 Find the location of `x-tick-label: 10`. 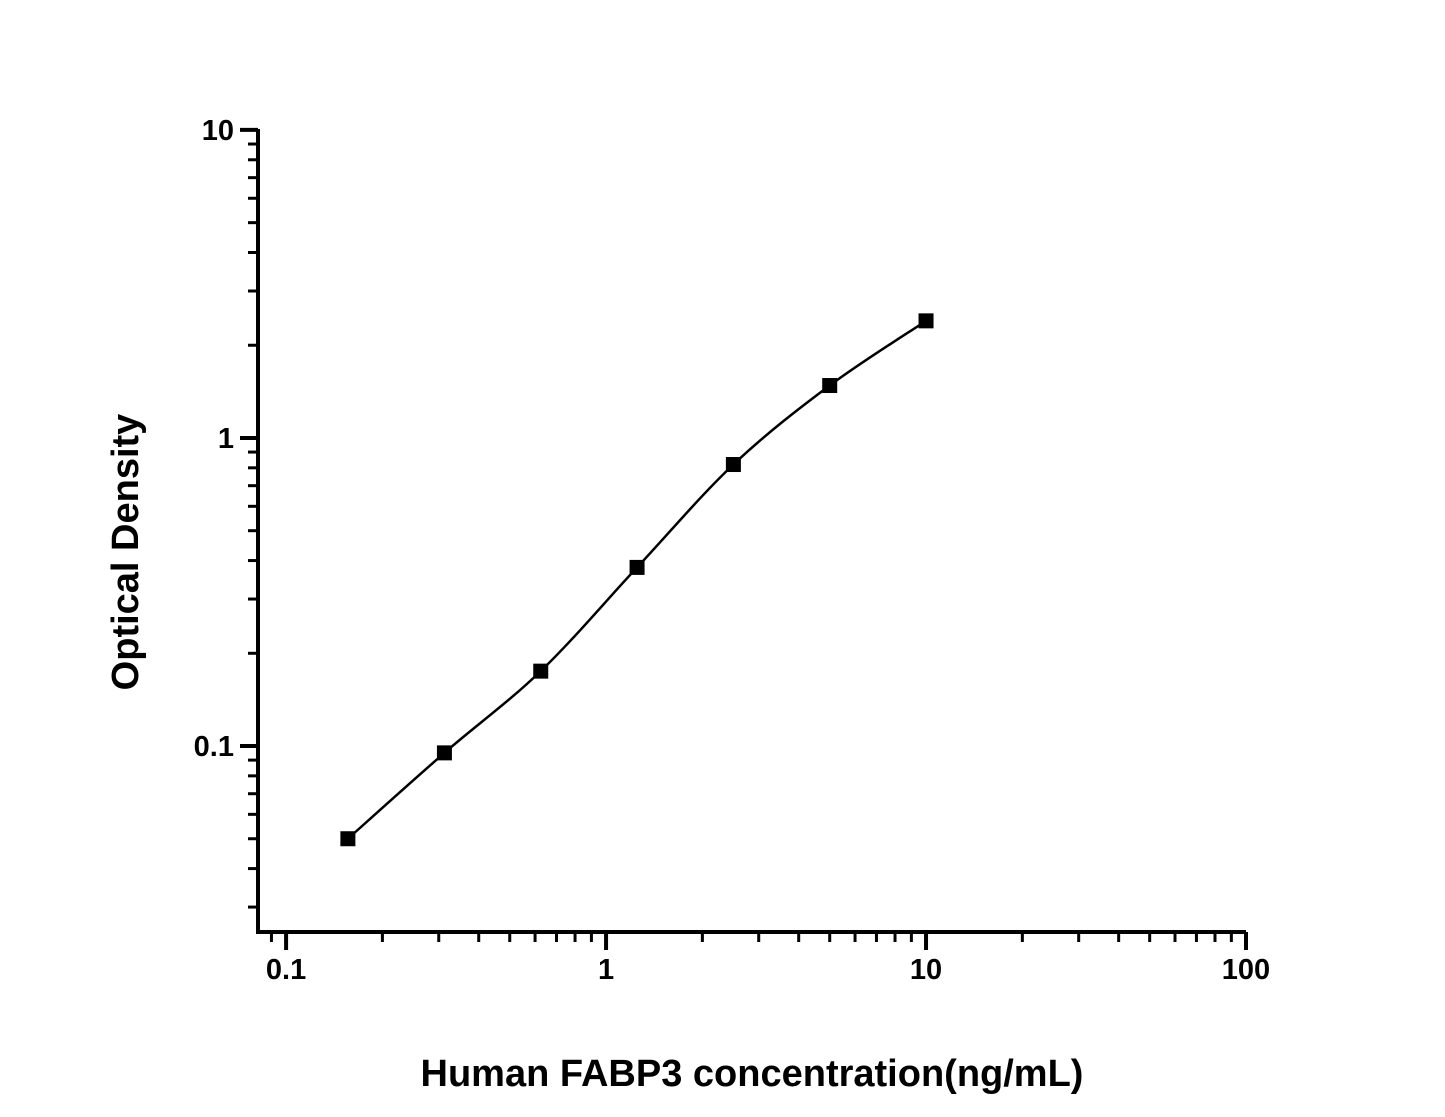

x-tick-label: 10 is located at coordinates (926, 970).